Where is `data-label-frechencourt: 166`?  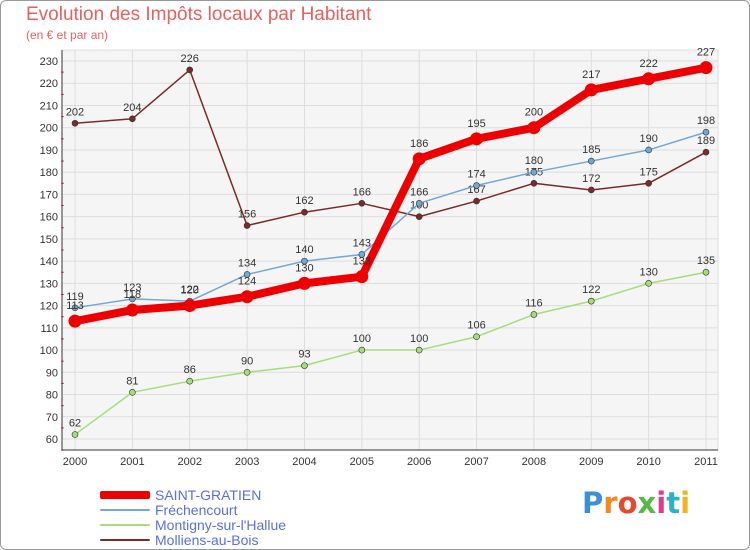
data-label-frechencourt: 166 is located at coordinates (419, 192).